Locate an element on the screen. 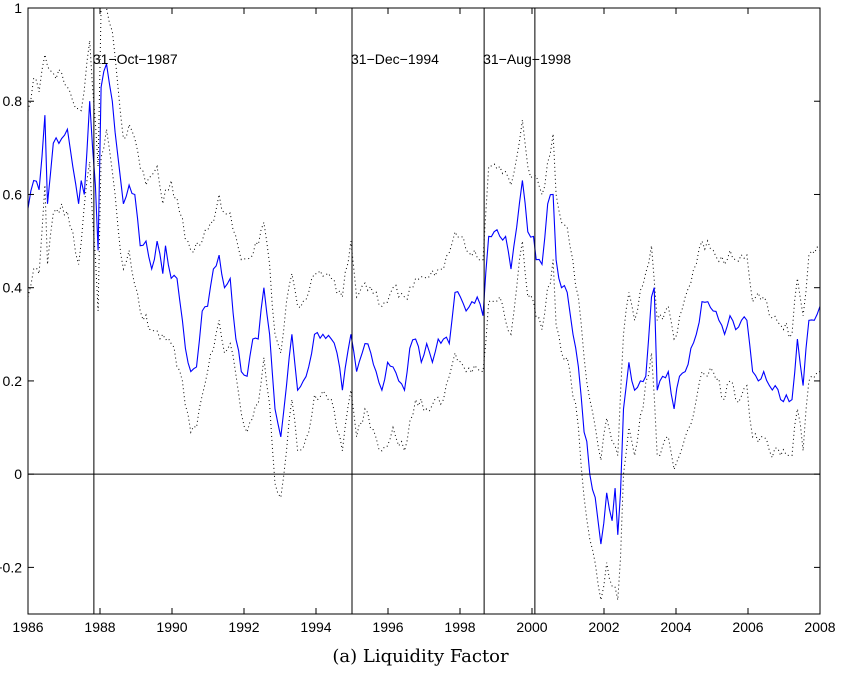 The width and height of the screenshot is (841, 677). event-label: 31−Aug−1998 is located at coordinates (527, 59).